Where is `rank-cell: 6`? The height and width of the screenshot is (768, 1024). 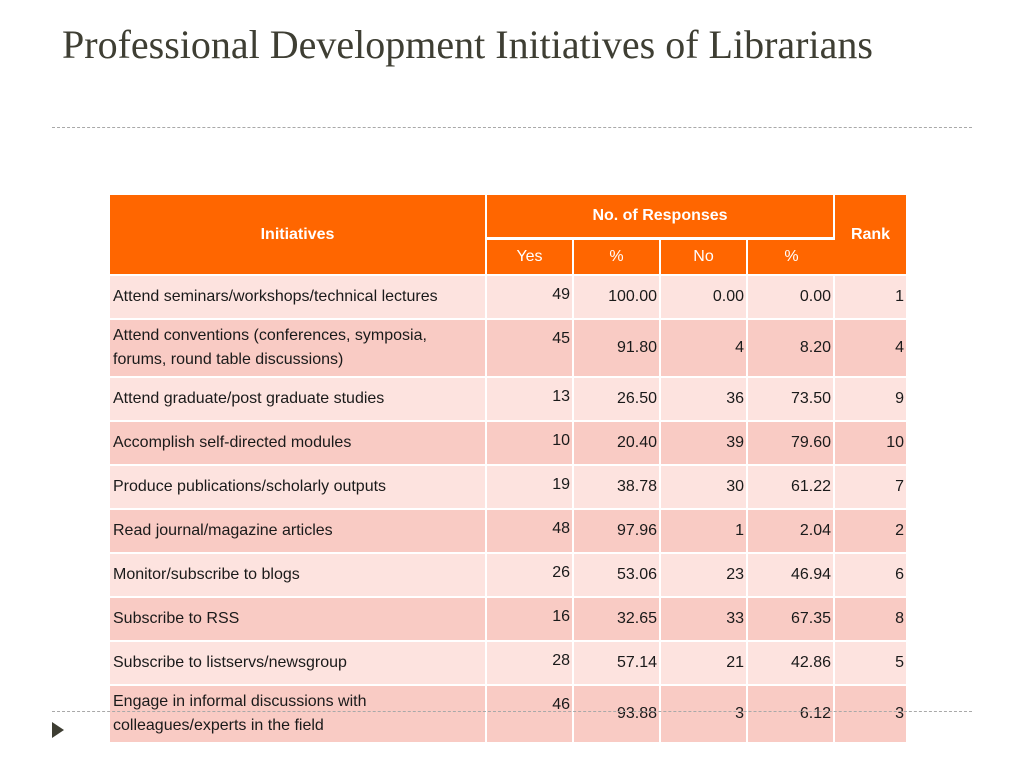 rank-cell: 6 is located at coordinates (871, 574).